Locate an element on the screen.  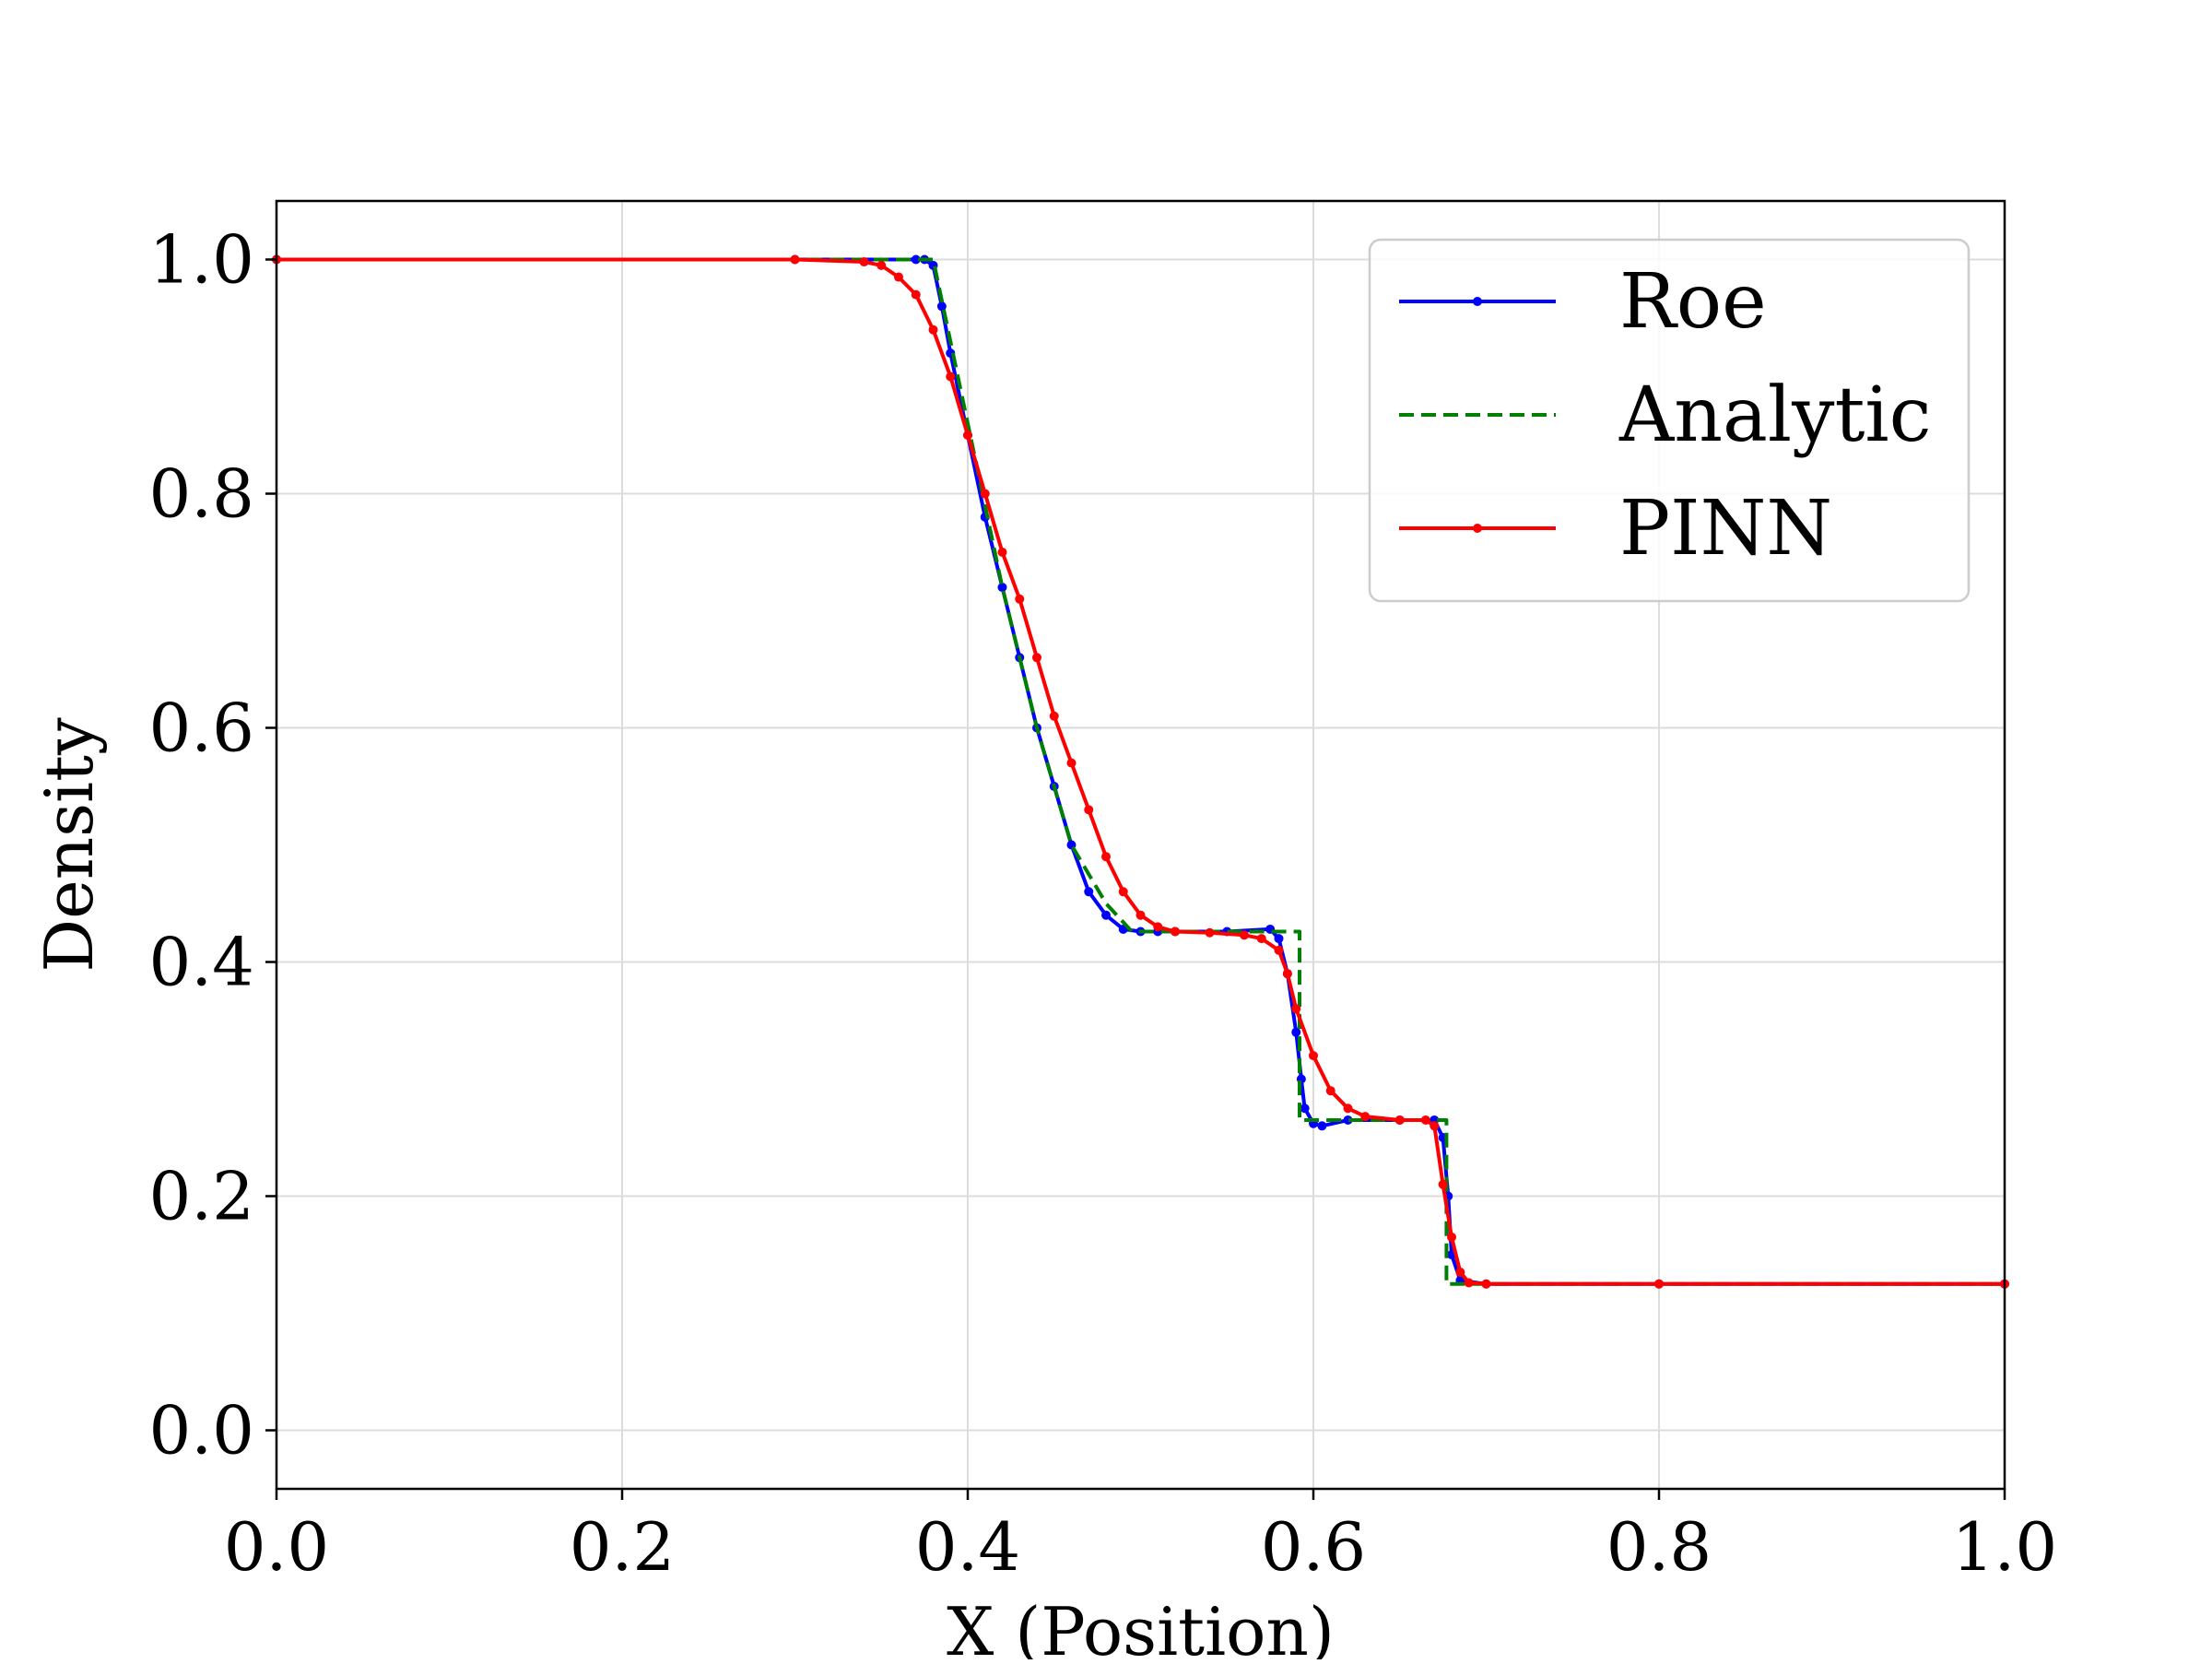
legend-label-roe: Roe is located at coordinates (1693, 302).